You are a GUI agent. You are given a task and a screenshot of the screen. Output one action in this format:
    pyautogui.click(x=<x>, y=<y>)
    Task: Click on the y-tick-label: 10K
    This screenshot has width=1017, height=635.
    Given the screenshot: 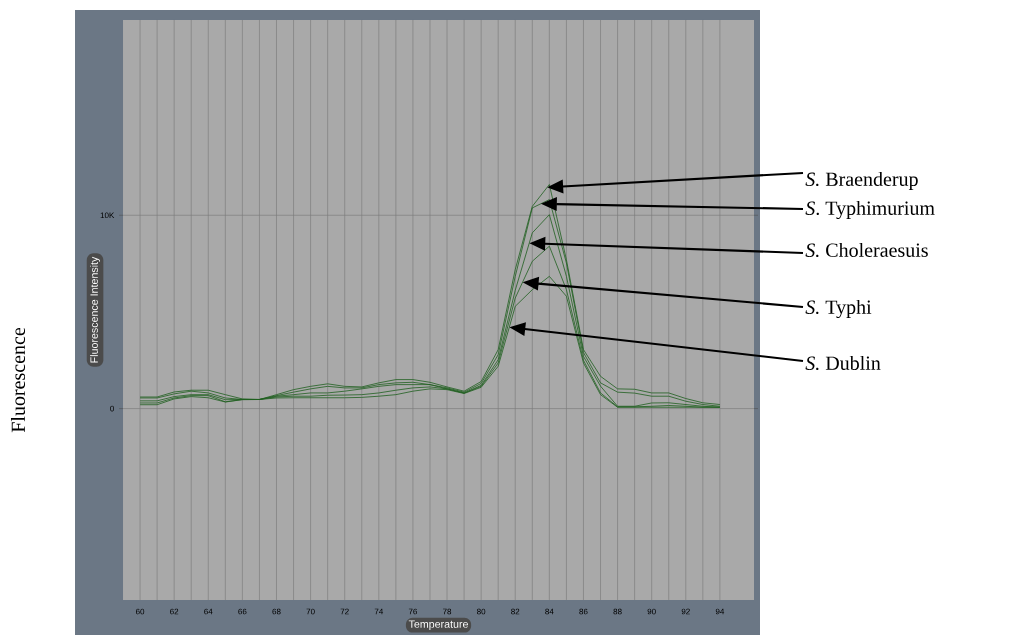 What is the action you would take?
    pyautogui.click(x=107, y=215)
    